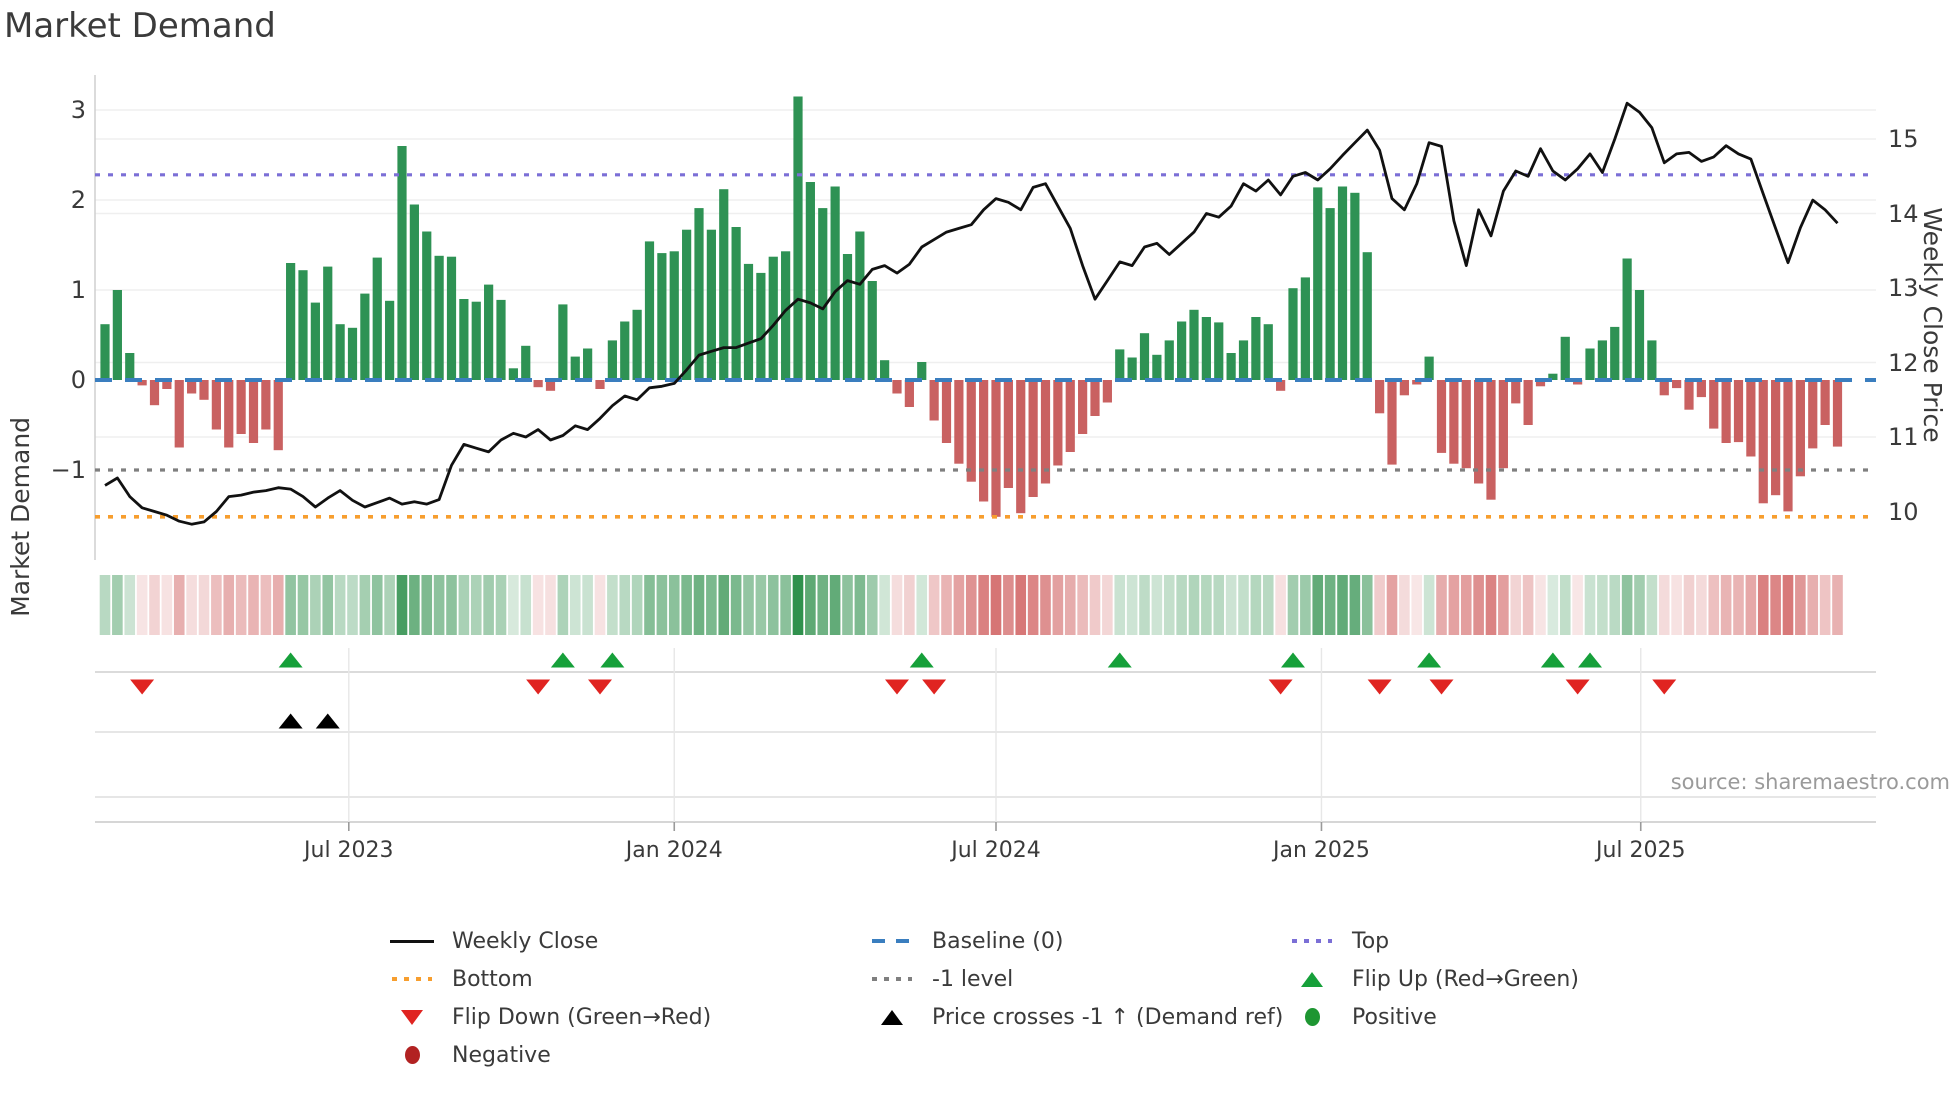  Describe the element at coordinates (68, 470) in the screenshot. I see `left-tick-−1: −1` at that location.